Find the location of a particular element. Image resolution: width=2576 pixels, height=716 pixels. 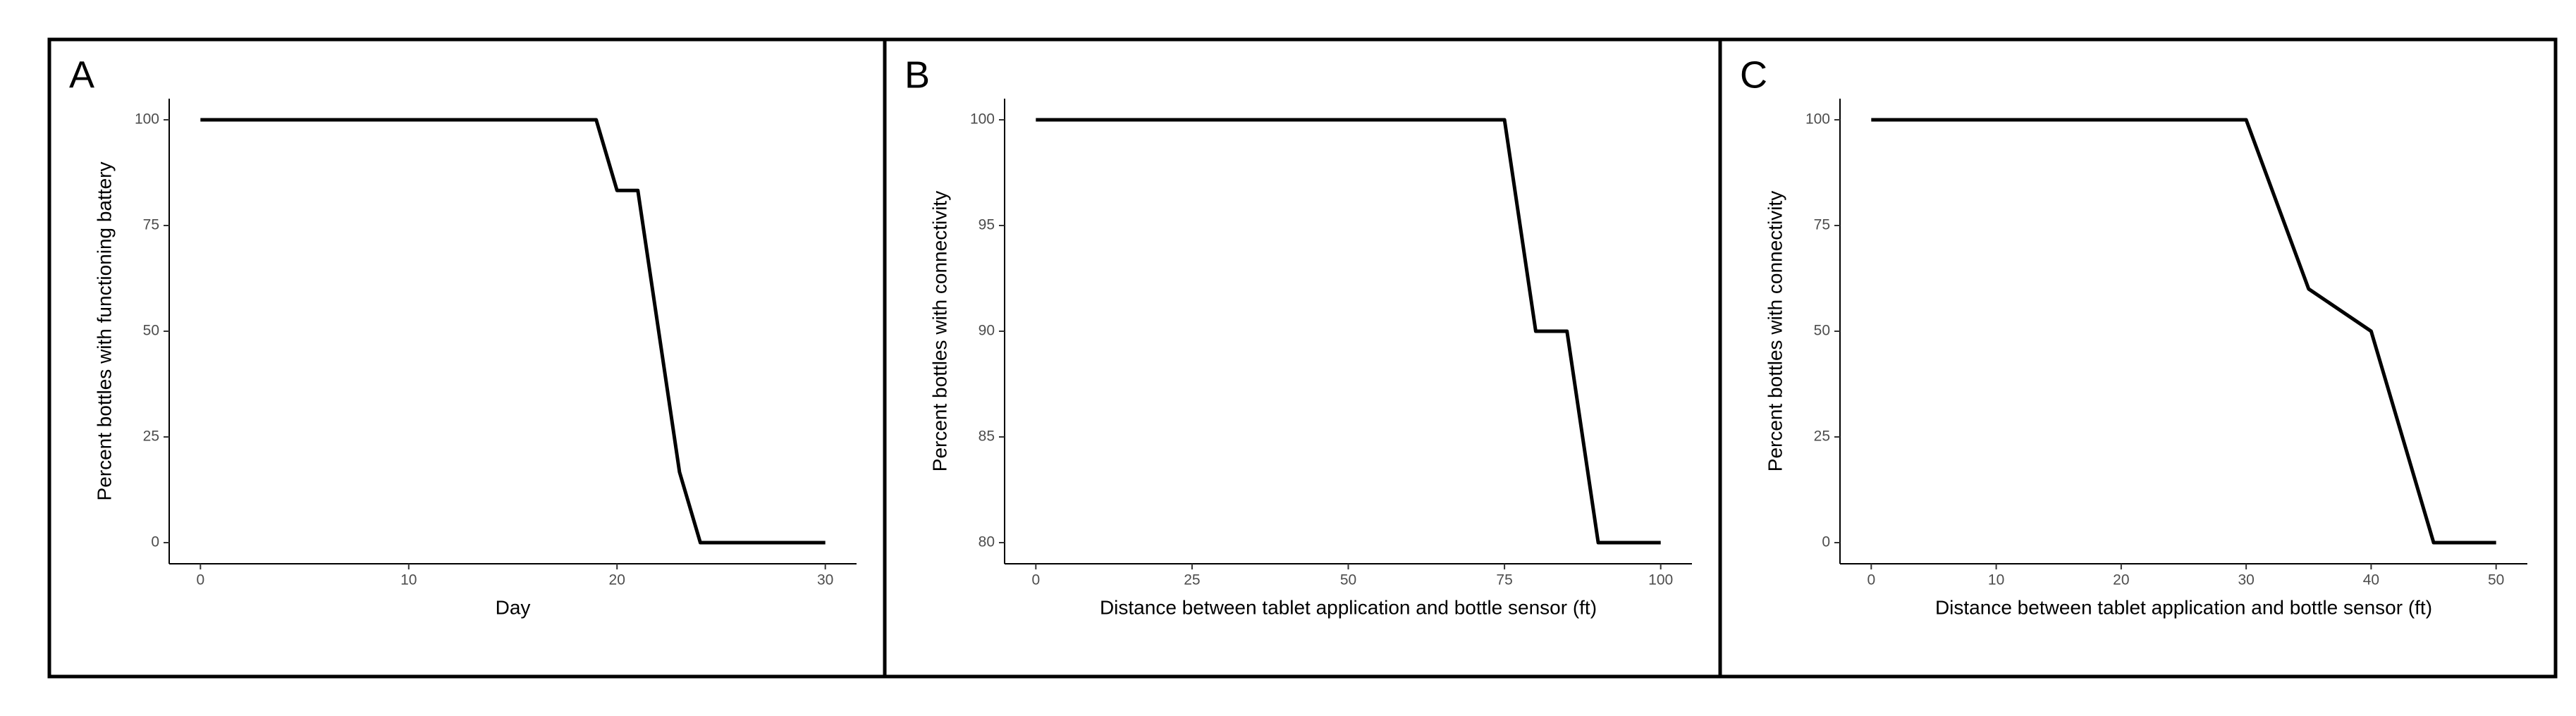

y-tick-label: 85 is located at coordinates (987, 436).